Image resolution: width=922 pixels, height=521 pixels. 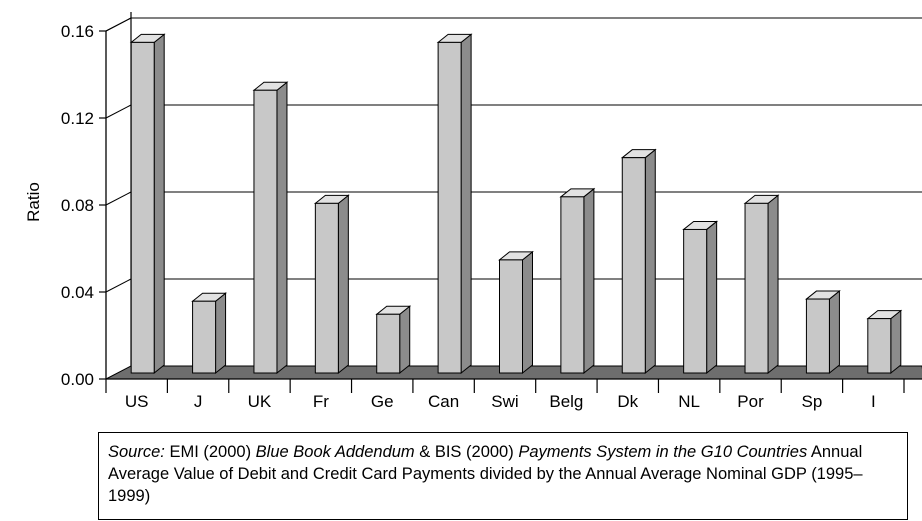 I want to click on category-labels: US J UK Fr Ge Can Swi Belg Dk NL Por Sp I, so click(x=500, y=401).